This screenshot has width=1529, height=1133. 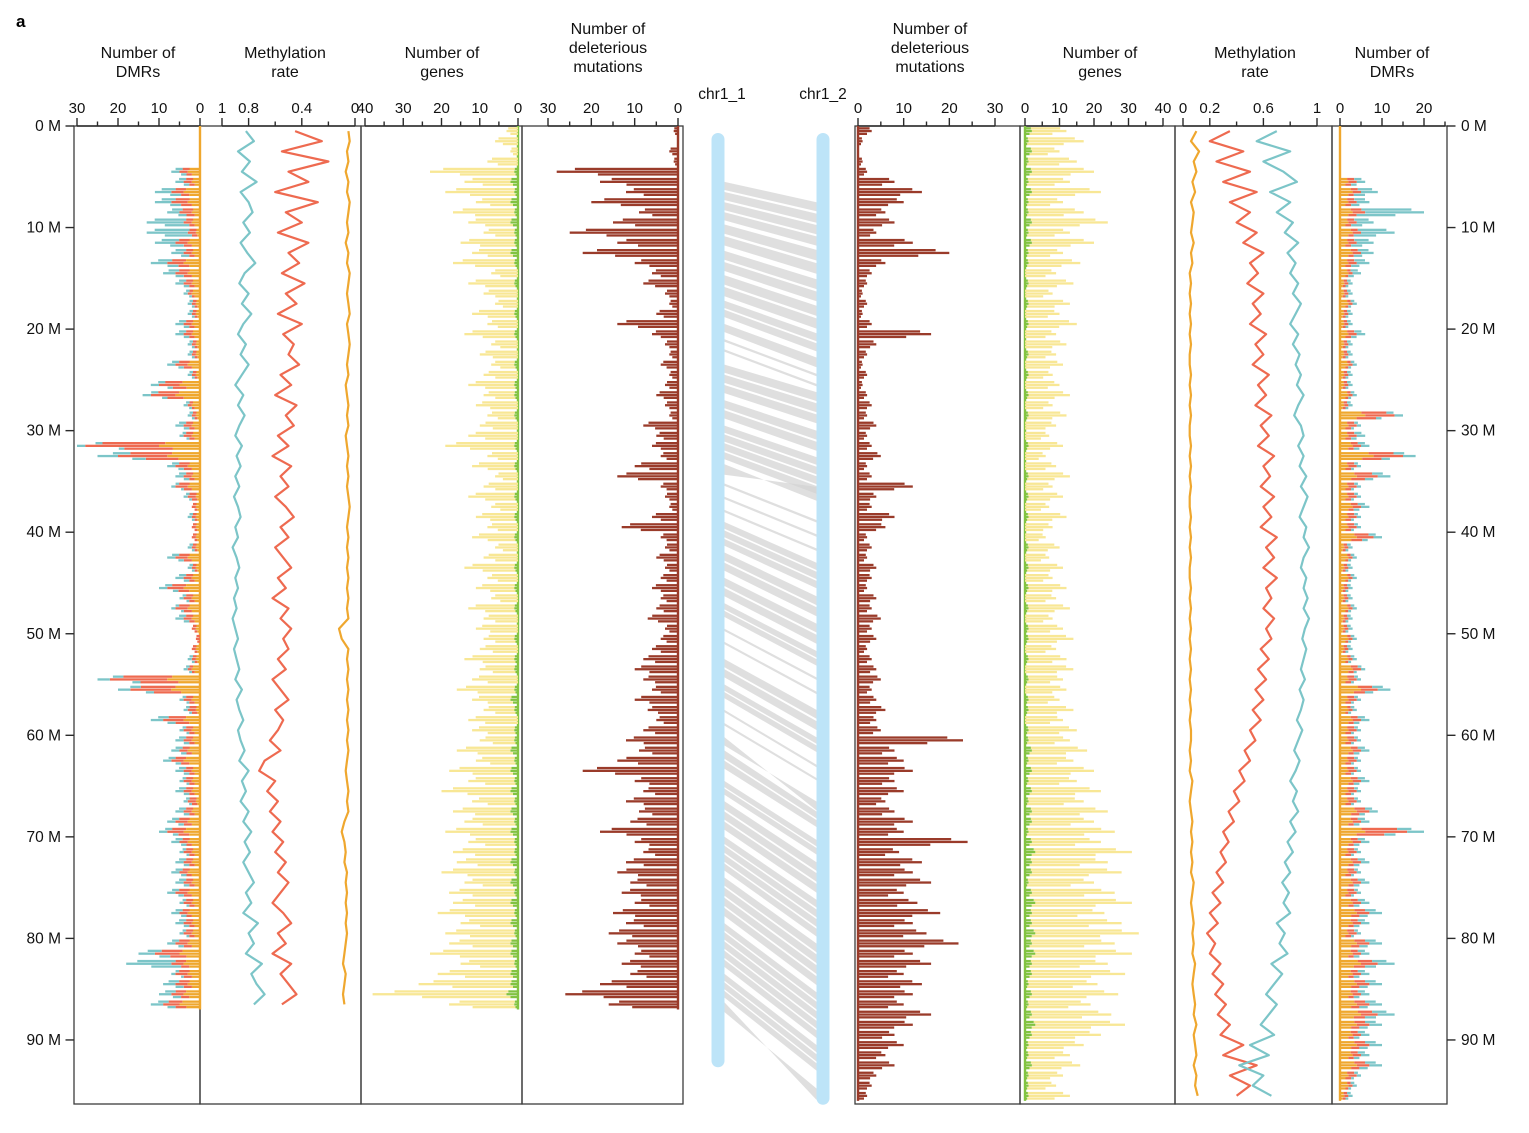 I want to click on track-genes-left, so click(x=446, y=568).